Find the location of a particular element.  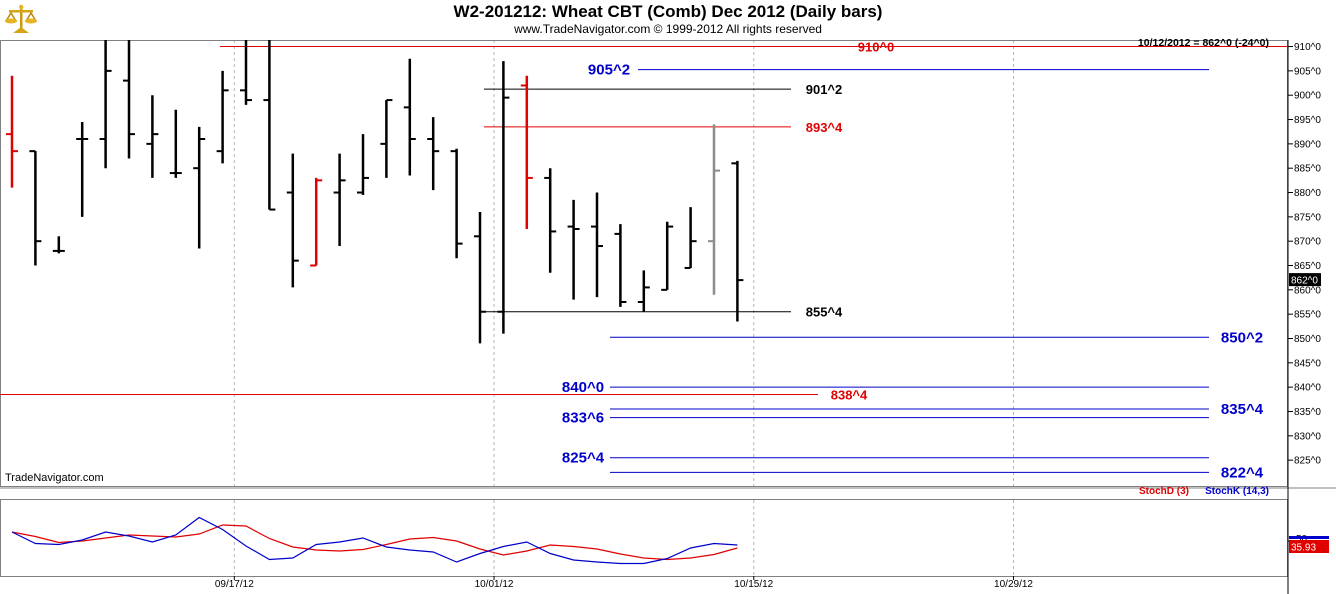

y-tick-label: 855^0 is located at coordinates (1307, 315).